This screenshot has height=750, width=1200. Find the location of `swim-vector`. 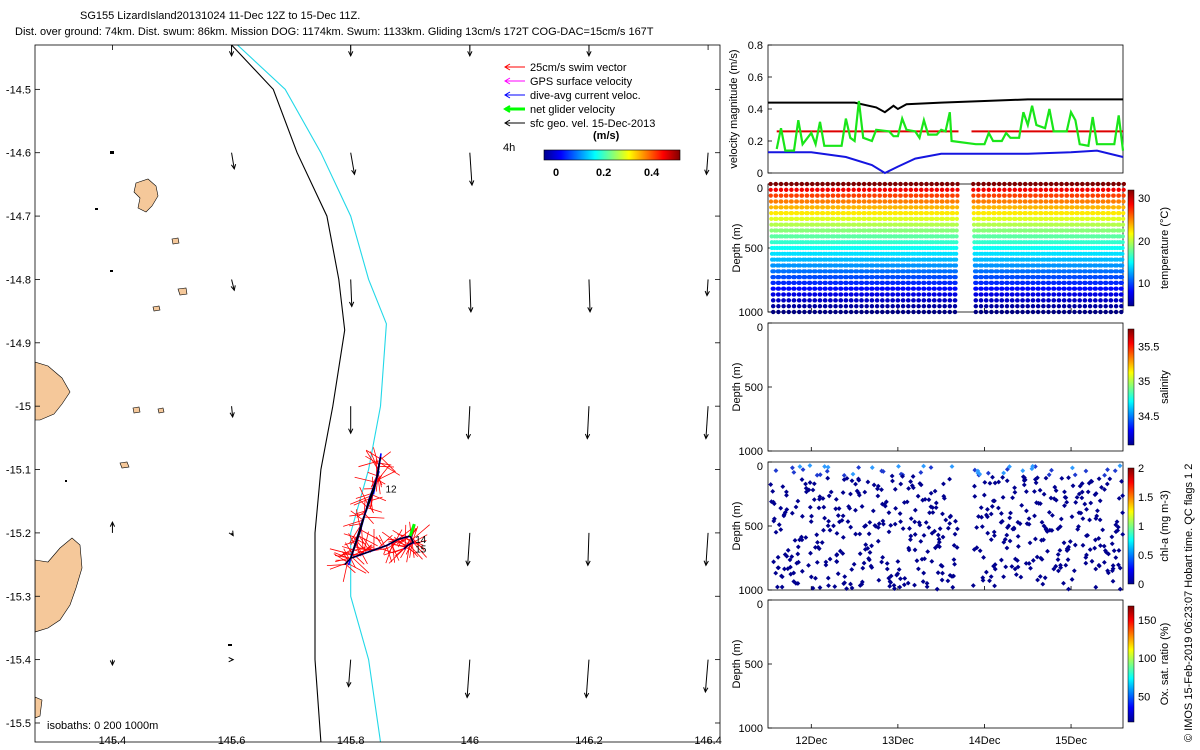

swim-vector is located at coordinates (345, 571).